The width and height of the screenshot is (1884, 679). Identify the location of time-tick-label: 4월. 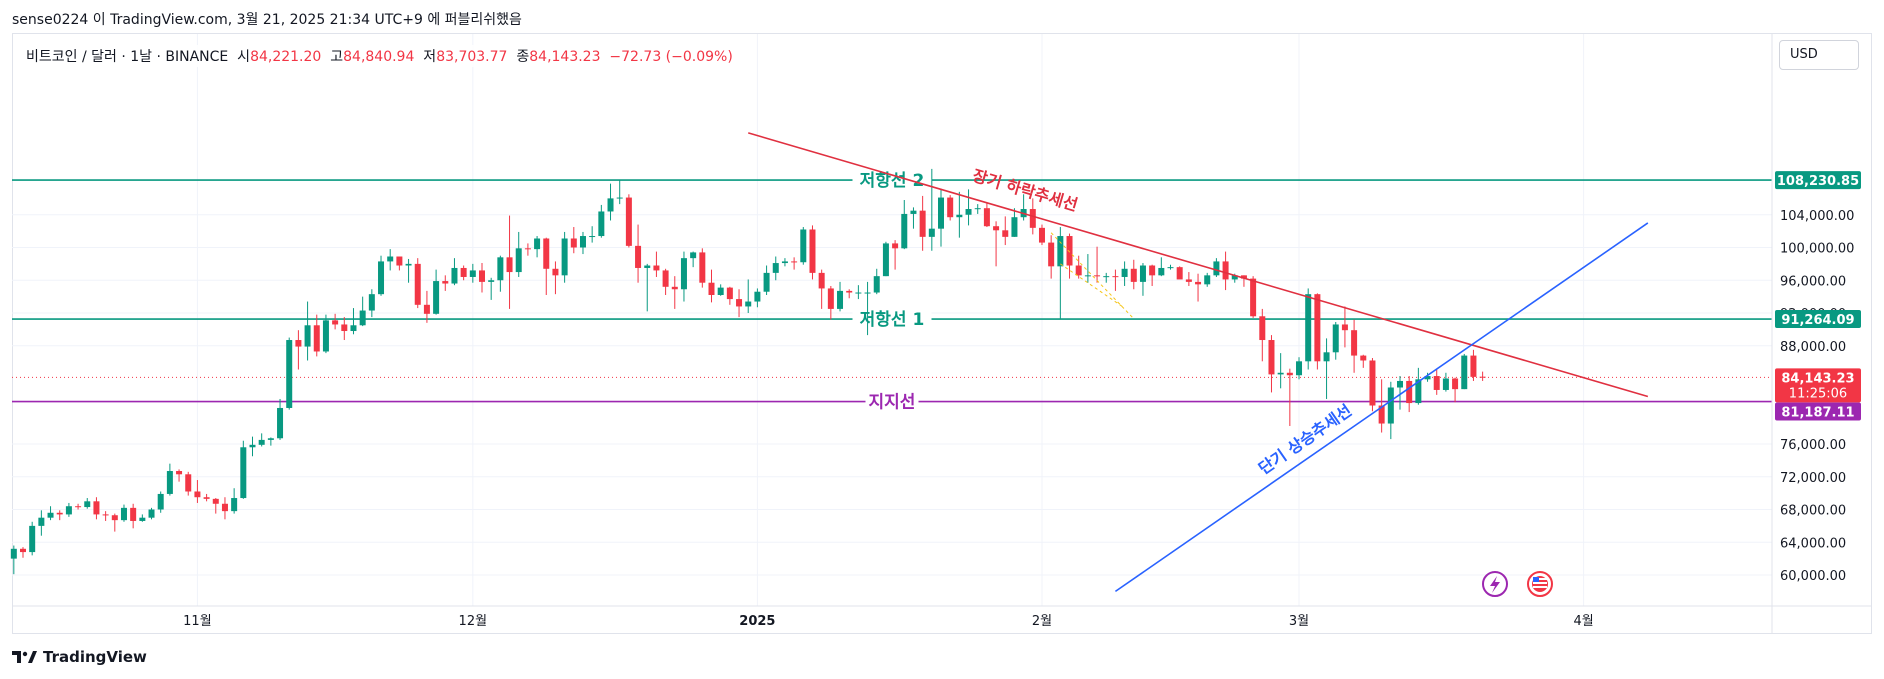
(1583, 621).